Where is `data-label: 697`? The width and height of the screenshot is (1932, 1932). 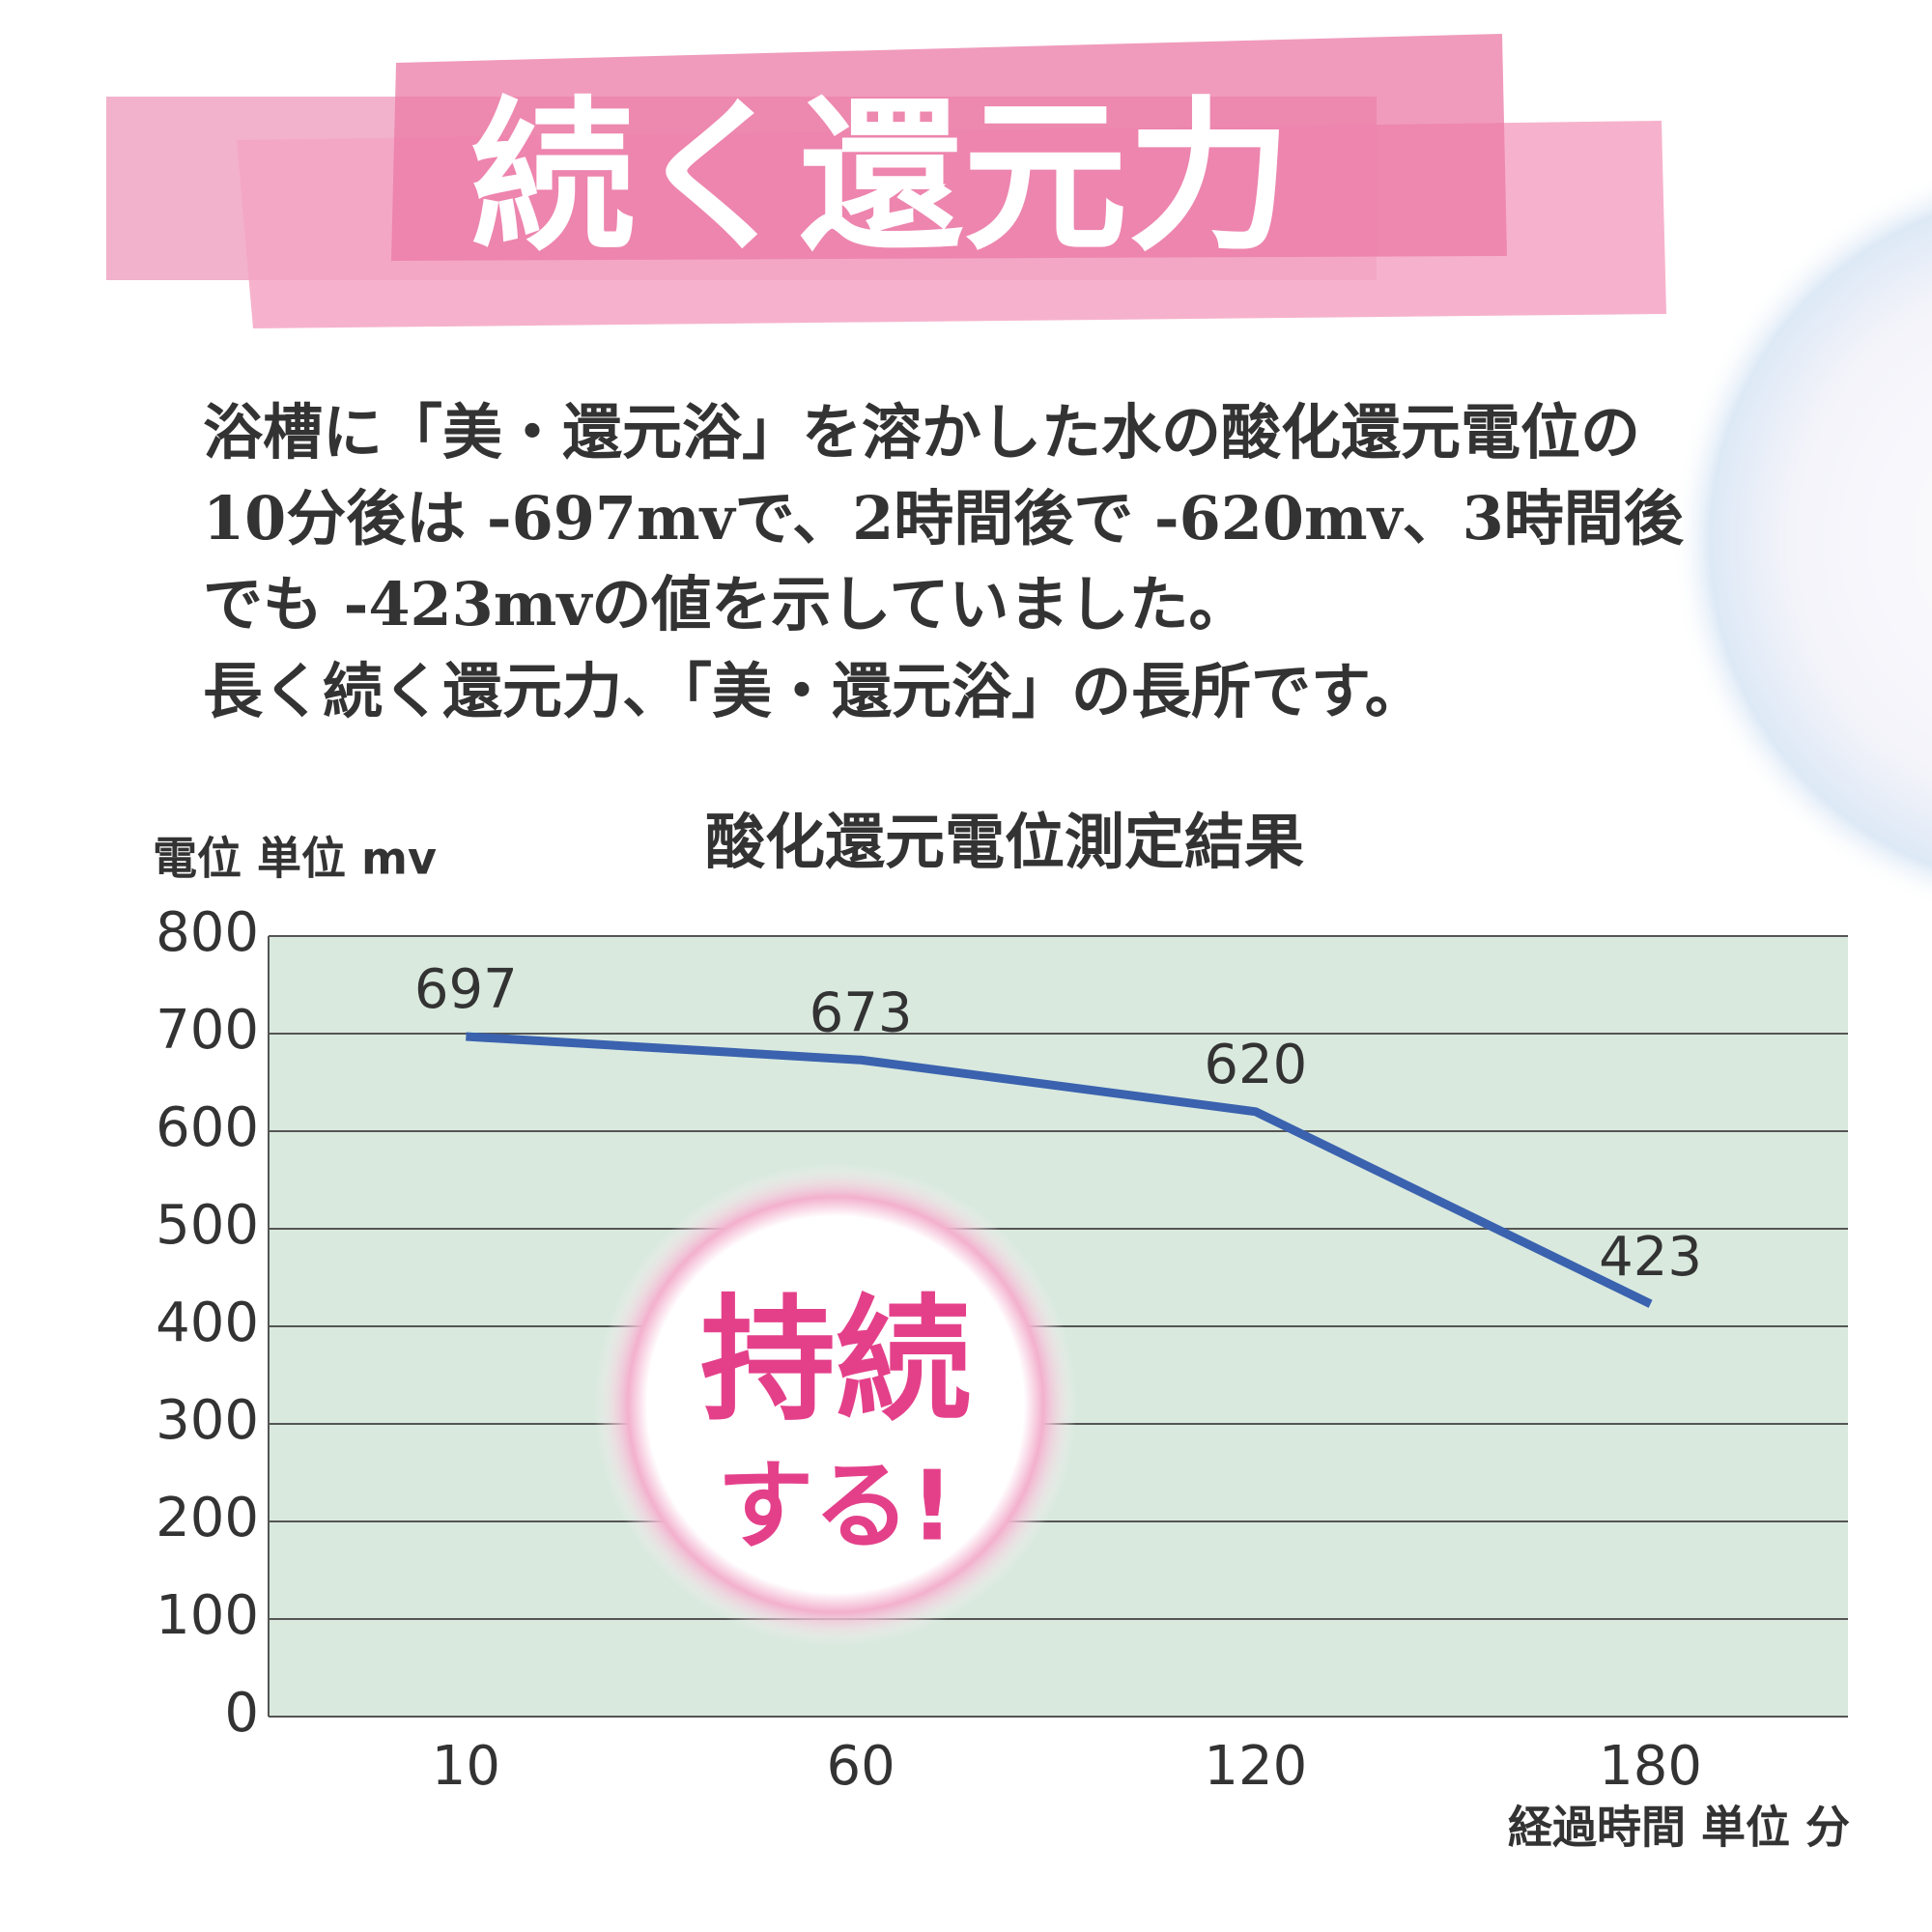
data-label: 697 is located at coordinates (466, 989).